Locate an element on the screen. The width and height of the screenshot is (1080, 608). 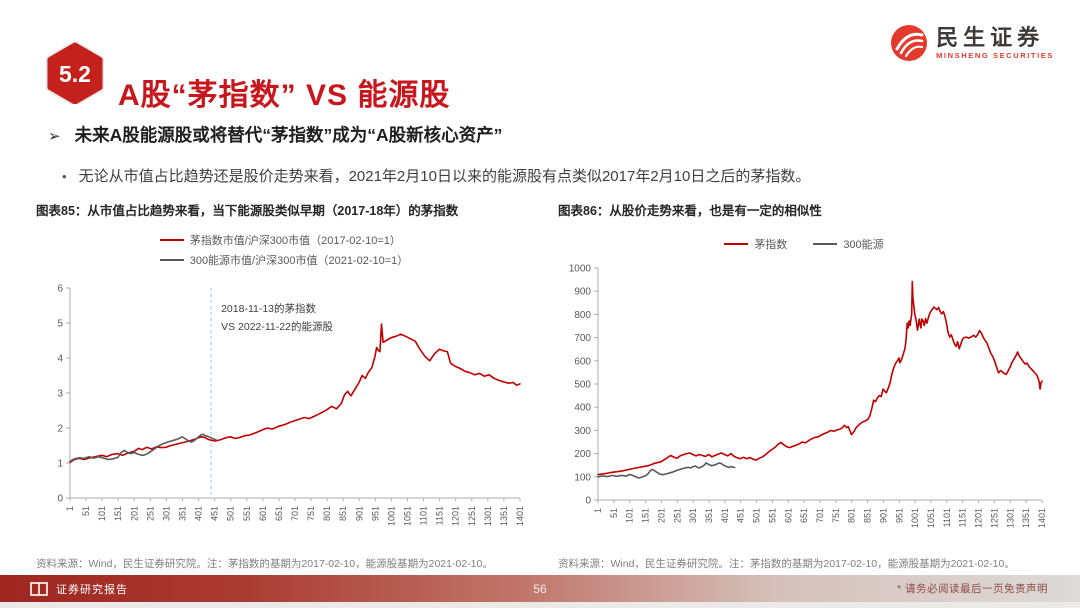
legend-item-0: 茅指数 is located at coordinates (755, 244).